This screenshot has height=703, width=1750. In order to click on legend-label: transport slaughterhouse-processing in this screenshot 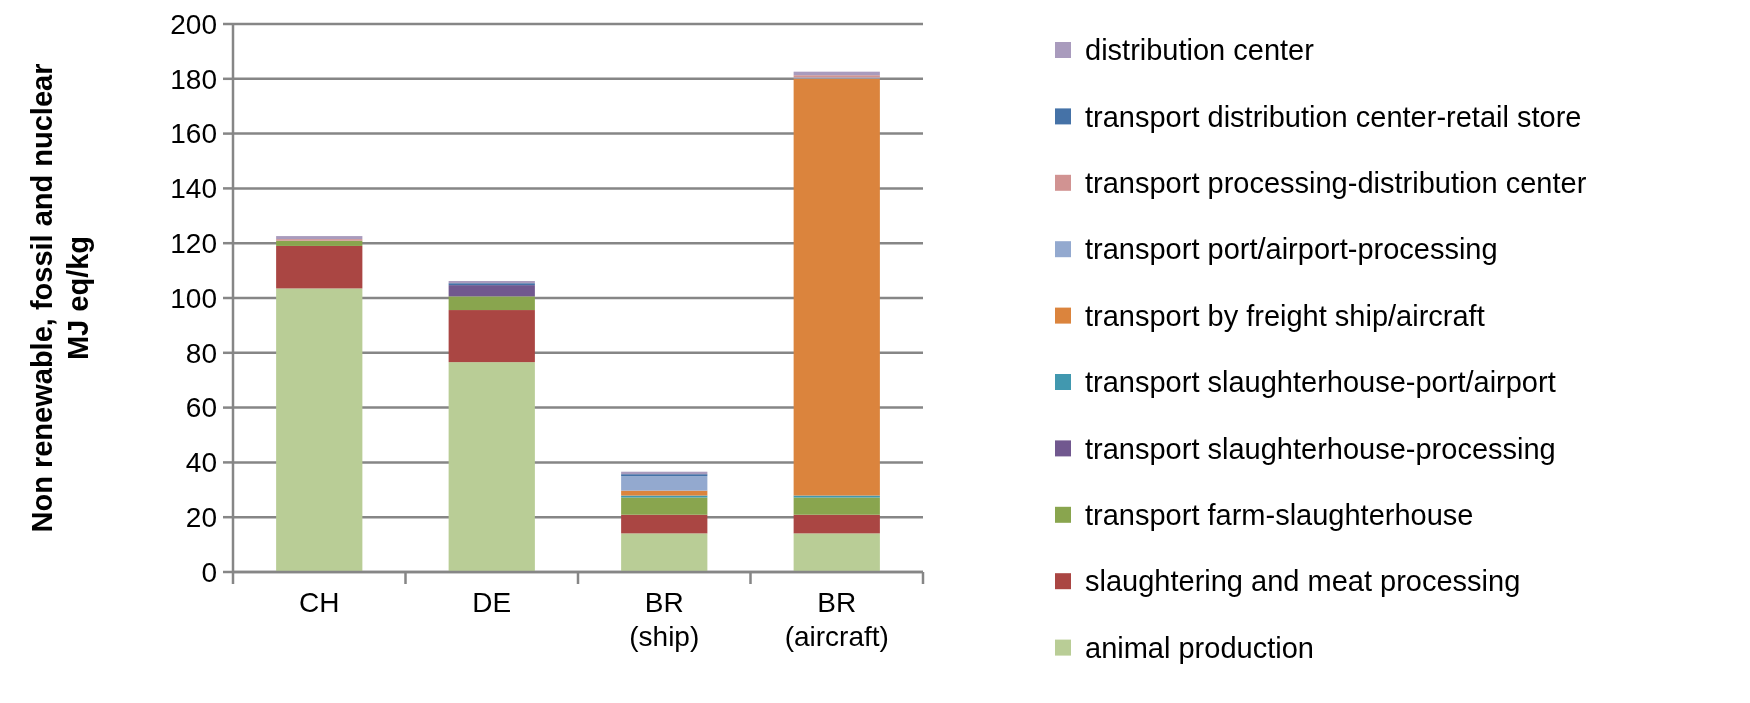, I will do `click(1320, 448)`.